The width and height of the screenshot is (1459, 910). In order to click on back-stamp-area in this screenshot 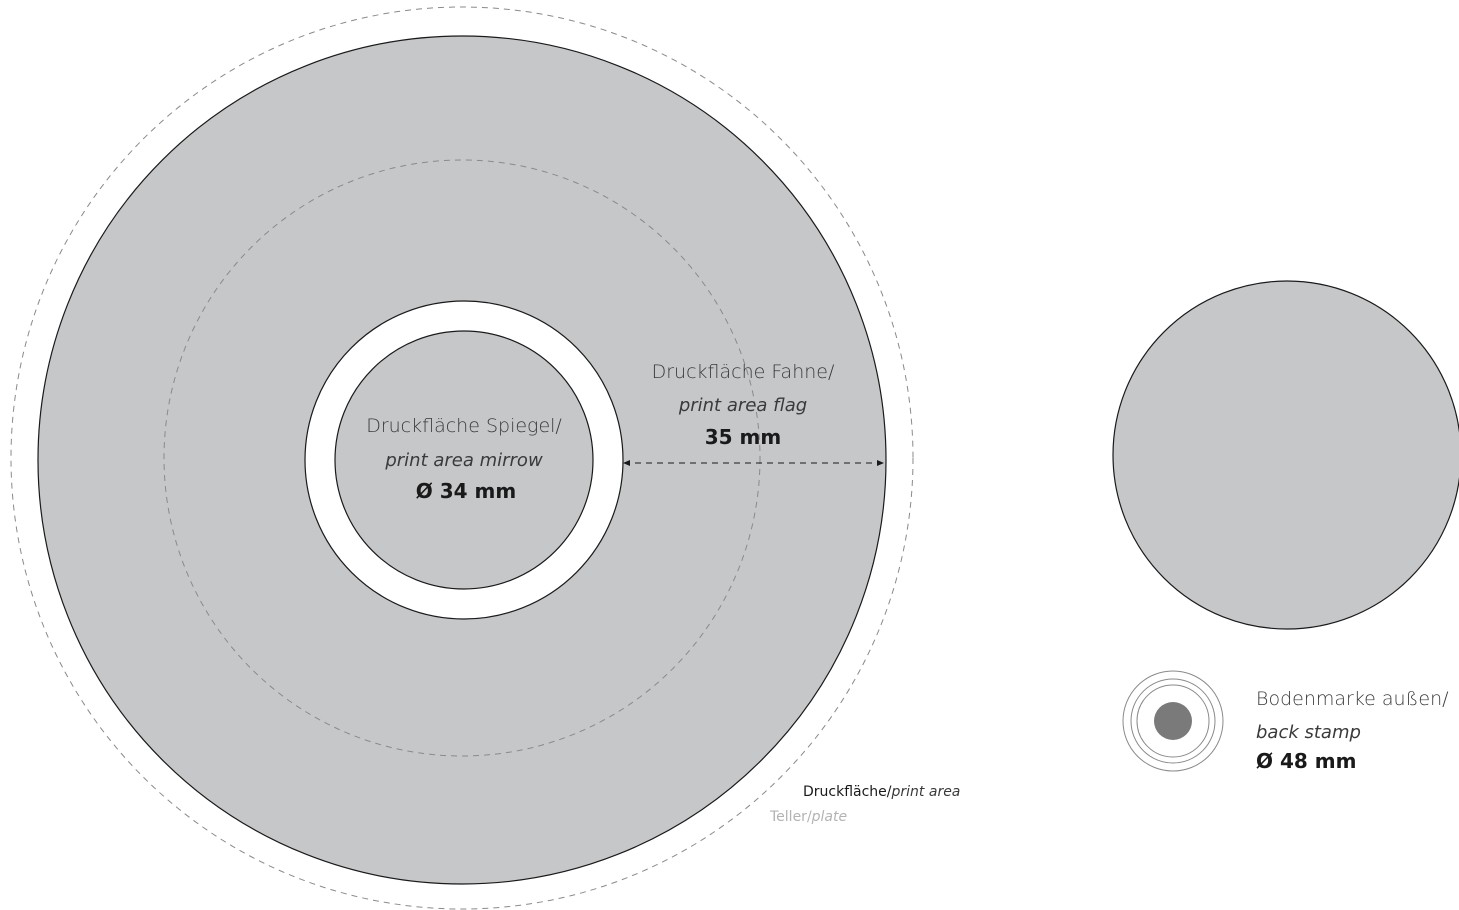, I will do `click(1285, 455)`.